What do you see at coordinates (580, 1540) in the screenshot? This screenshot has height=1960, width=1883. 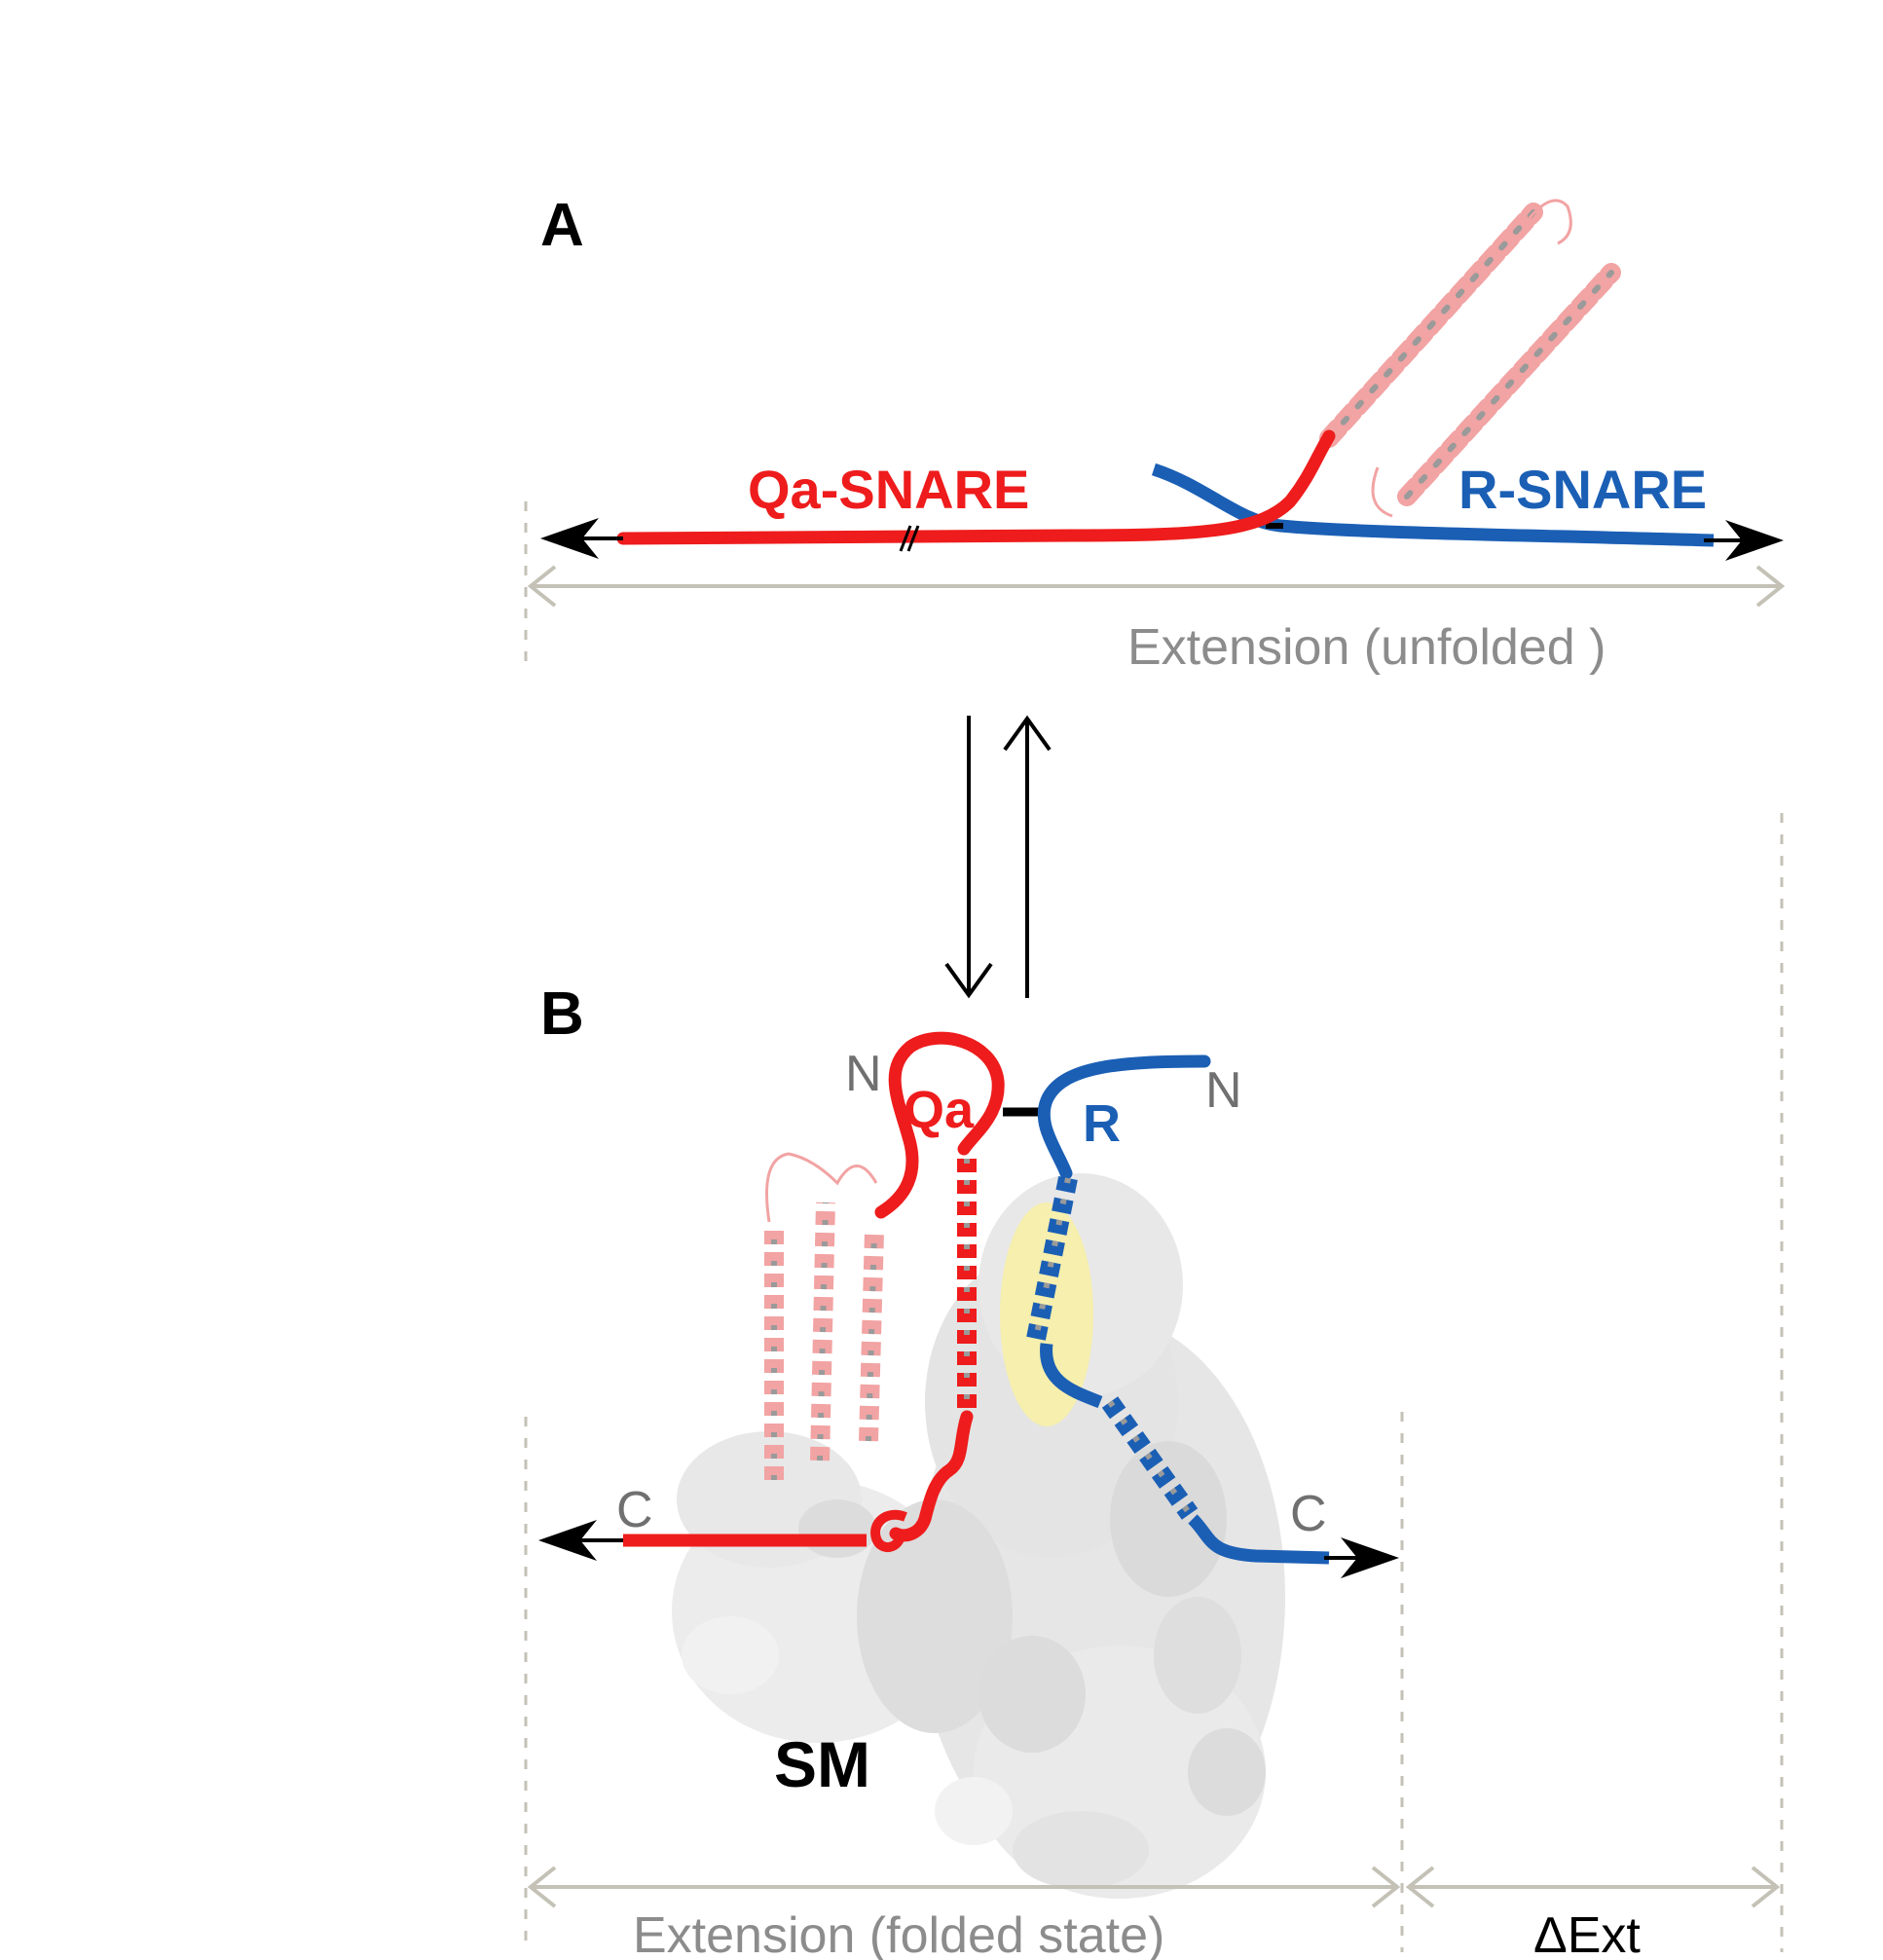 I see `panel-b-left-pull-arrow` at bounding box center [580, 1540].